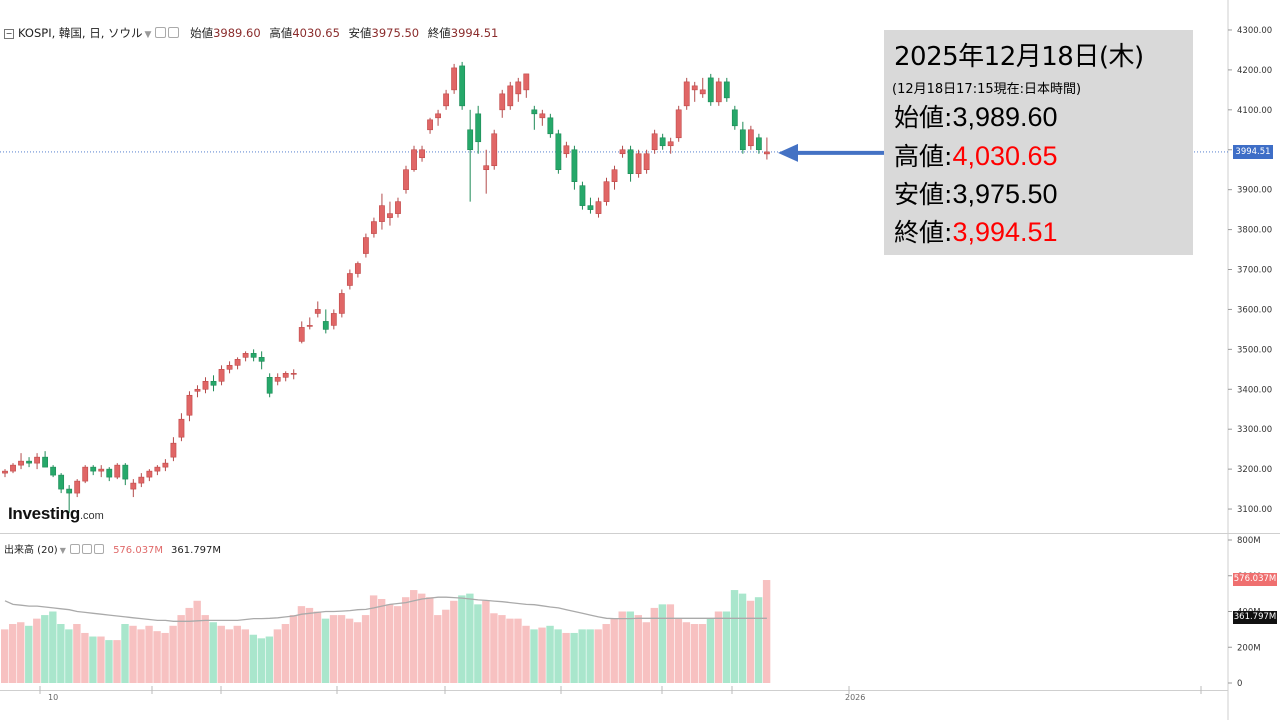  Describe the element at coordinates (1254, 71) in the screenshot. I see `y-tick-label: 4200.00` at that location.